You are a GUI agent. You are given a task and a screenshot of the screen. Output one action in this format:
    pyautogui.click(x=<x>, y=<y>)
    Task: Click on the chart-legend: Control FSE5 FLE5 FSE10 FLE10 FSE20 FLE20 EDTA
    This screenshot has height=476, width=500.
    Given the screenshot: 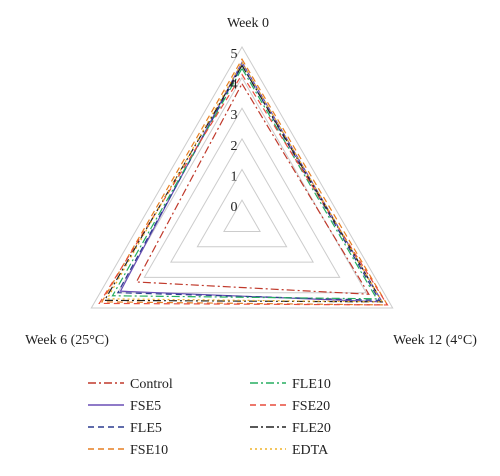 What is the action you would take?
    pyautogui.click(x=209, y=417)
    